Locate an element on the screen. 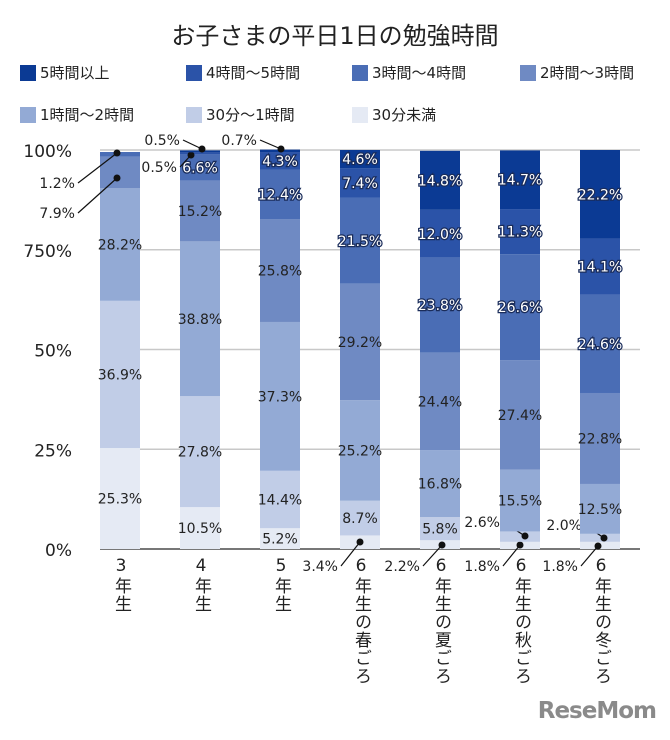 The image size is (670, 740). legend-label: 1時間～2時間 is located at coordinates (87, 115).